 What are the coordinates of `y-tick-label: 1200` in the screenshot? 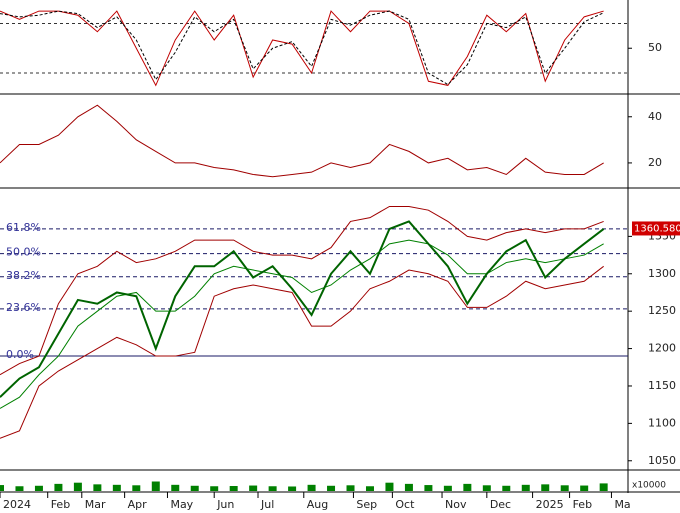 It's located at (662, 348).